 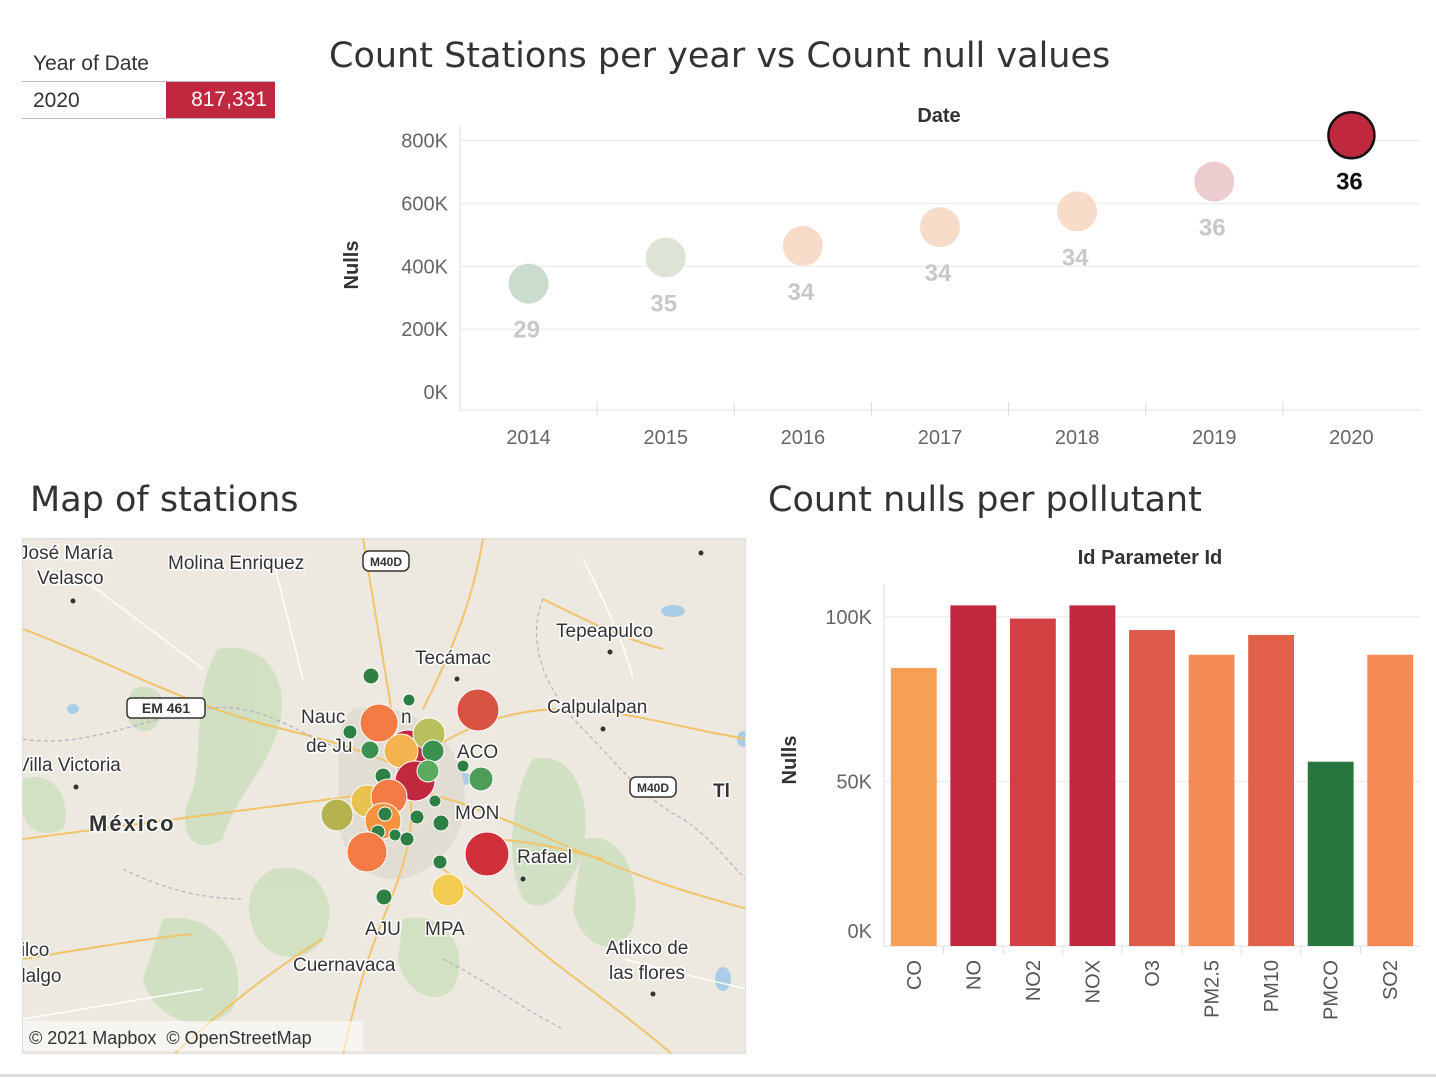 I want to click on place-label: Villa Victoria, so click(x=72, y=765).